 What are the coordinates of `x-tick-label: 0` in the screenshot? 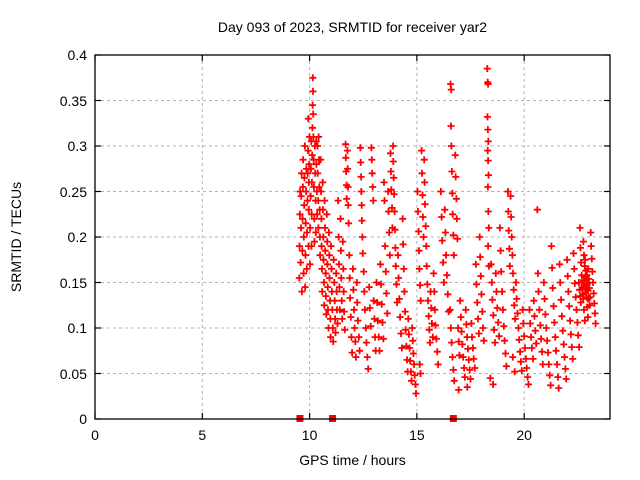 It's located at (95, 435).